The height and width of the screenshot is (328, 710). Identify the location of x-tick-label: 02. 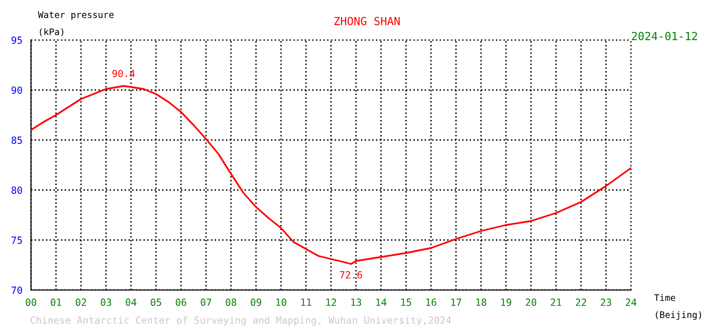
(81, 302).